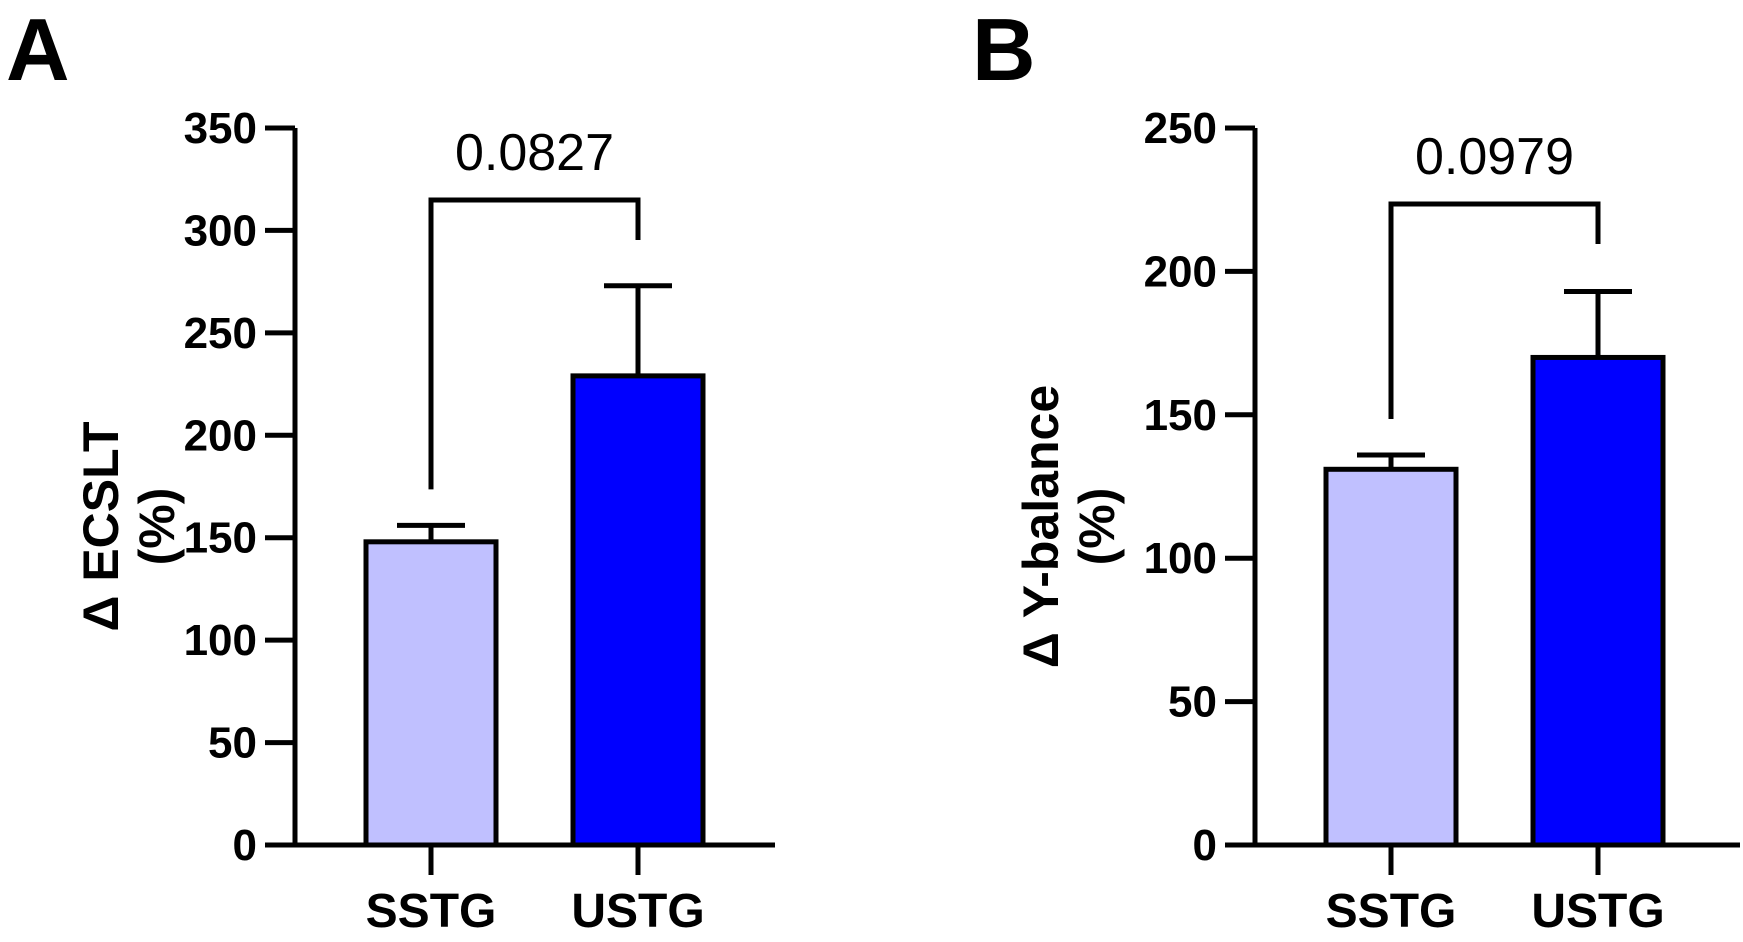 This screenshot has width=1743, height=942. Describe the element at coordinates (534, 153) in the screenshot. I see `p-value-label: 0.0827` at that location.